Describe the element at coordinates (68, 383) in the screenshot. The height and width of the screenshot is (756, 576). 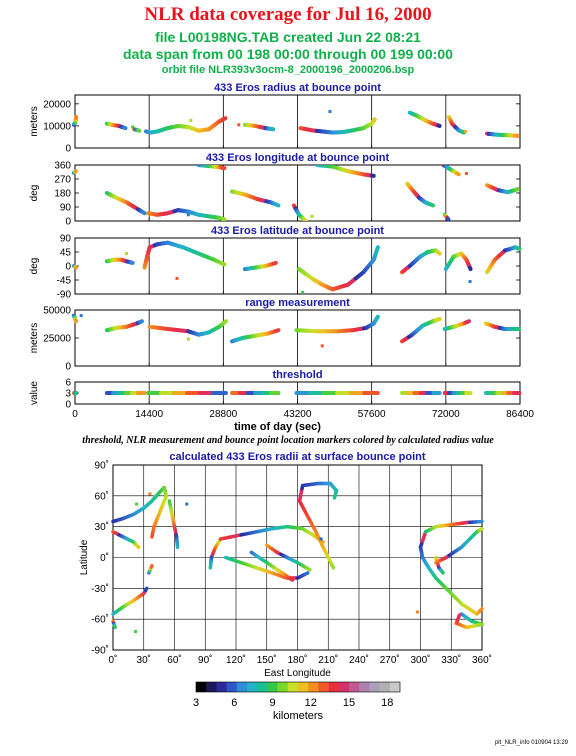
I see `y-tick-label: 6` at that location.